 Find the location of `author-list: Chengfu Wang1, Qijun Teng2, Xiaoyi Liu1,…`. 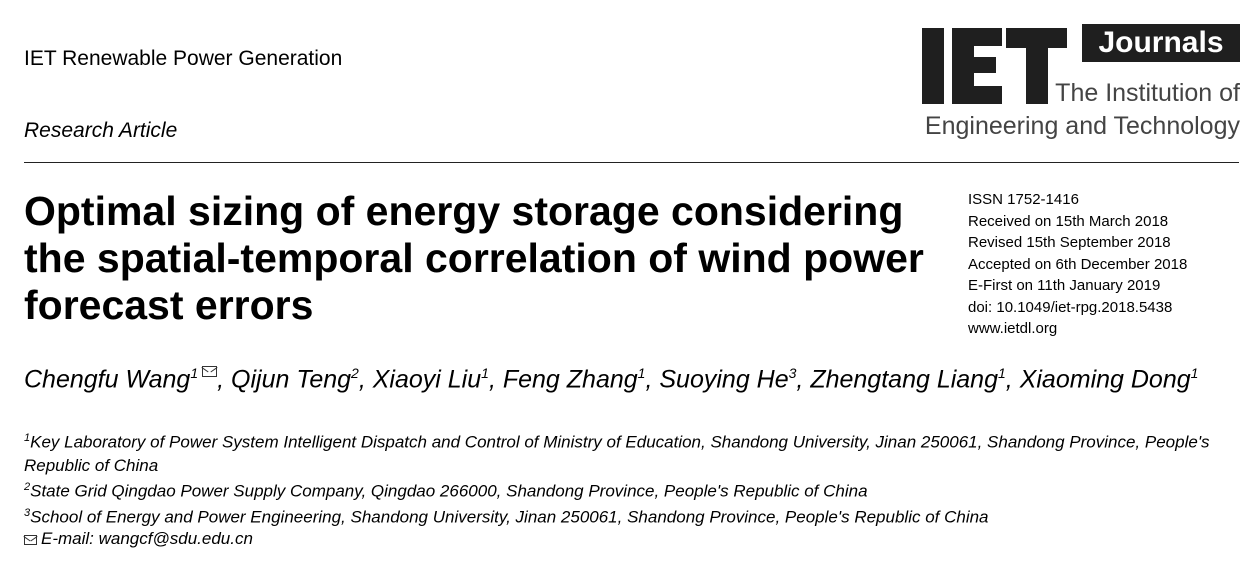

author-list: Chengfu Wang1, Qijun Teng2, Xiaoyi Liu1,… is located at coordinates (611, 379).